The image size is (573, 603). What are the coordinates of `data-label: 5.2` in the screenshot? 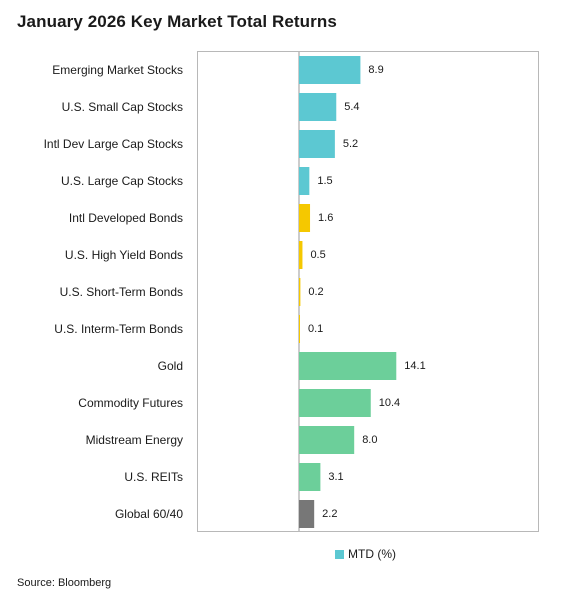 It's located at (350, 144).